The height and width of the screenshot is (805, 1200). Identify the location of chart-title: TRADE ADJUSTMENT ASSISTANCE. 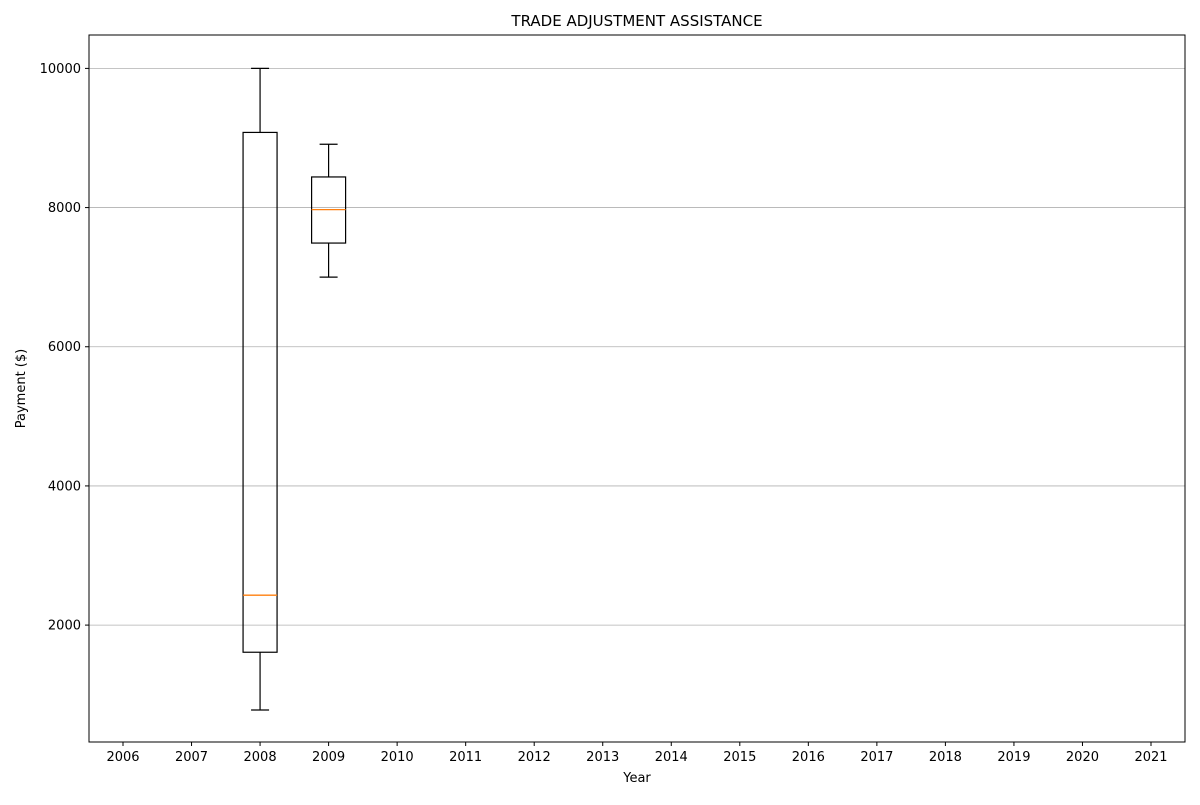
(636, 21).